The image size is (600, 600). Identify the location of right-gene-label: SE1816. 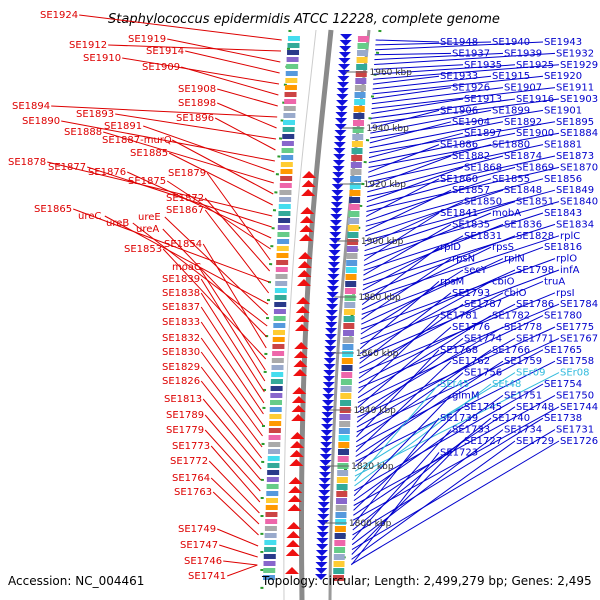
(563, 247).